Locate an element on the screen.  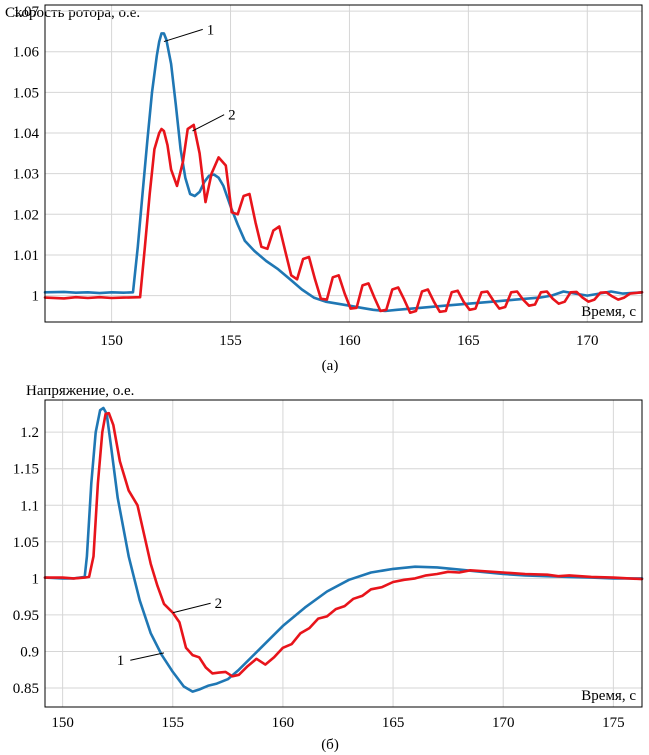
chart-b-xlabel: Время, с is located at coordinates (608, 696).